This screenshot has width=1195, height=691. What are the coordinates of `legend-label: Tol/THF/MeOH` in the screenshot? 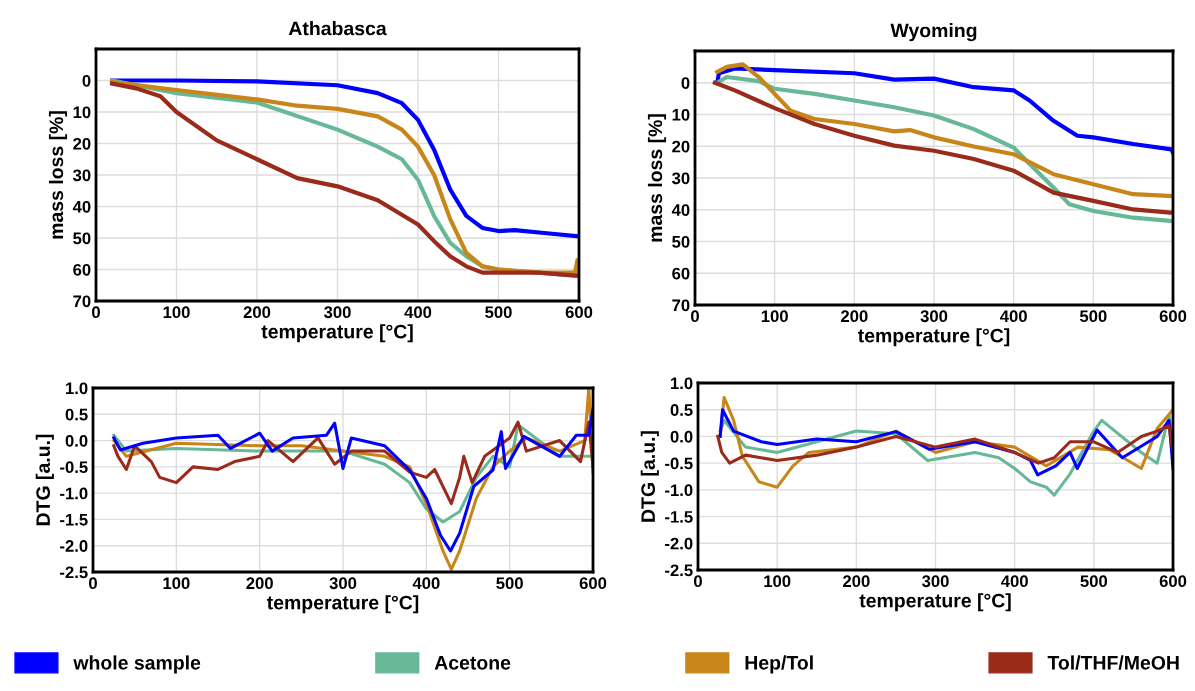 It's located at (1113, 662).